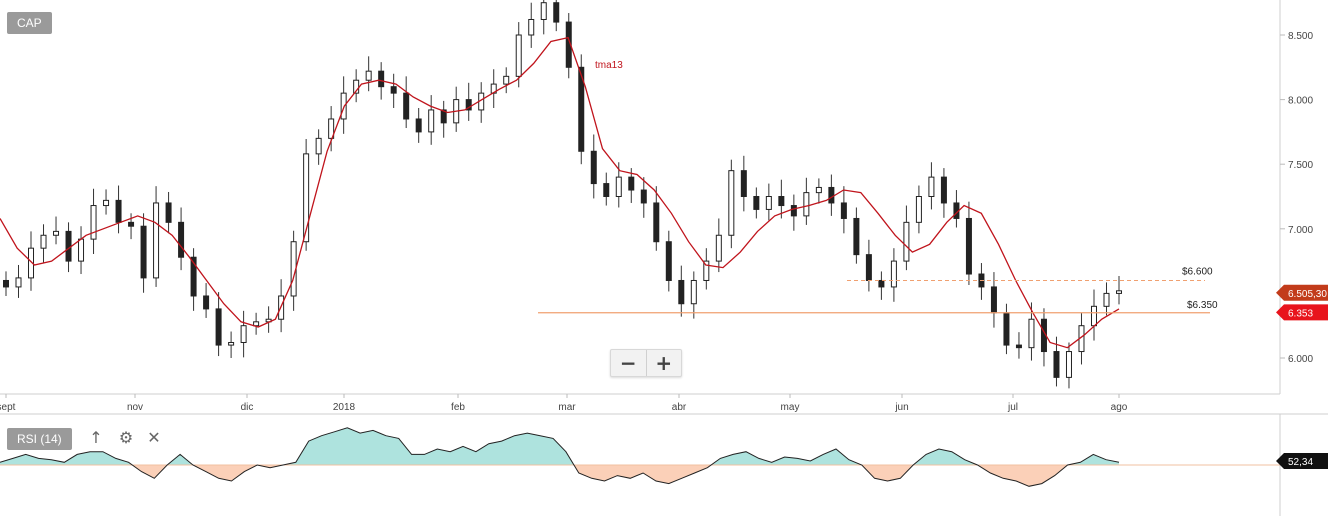 The image size is (1328, 521). I want to click on date-tick-label: abr, so click(679, 407).